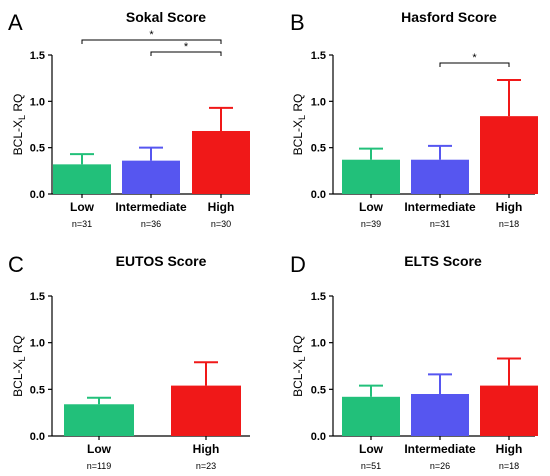 This screenshot has height=476, width=550. What do you see at coordinates (16, 264) in the screenshot?
I see `panel-letter: C` at bounding box center [16, 264].